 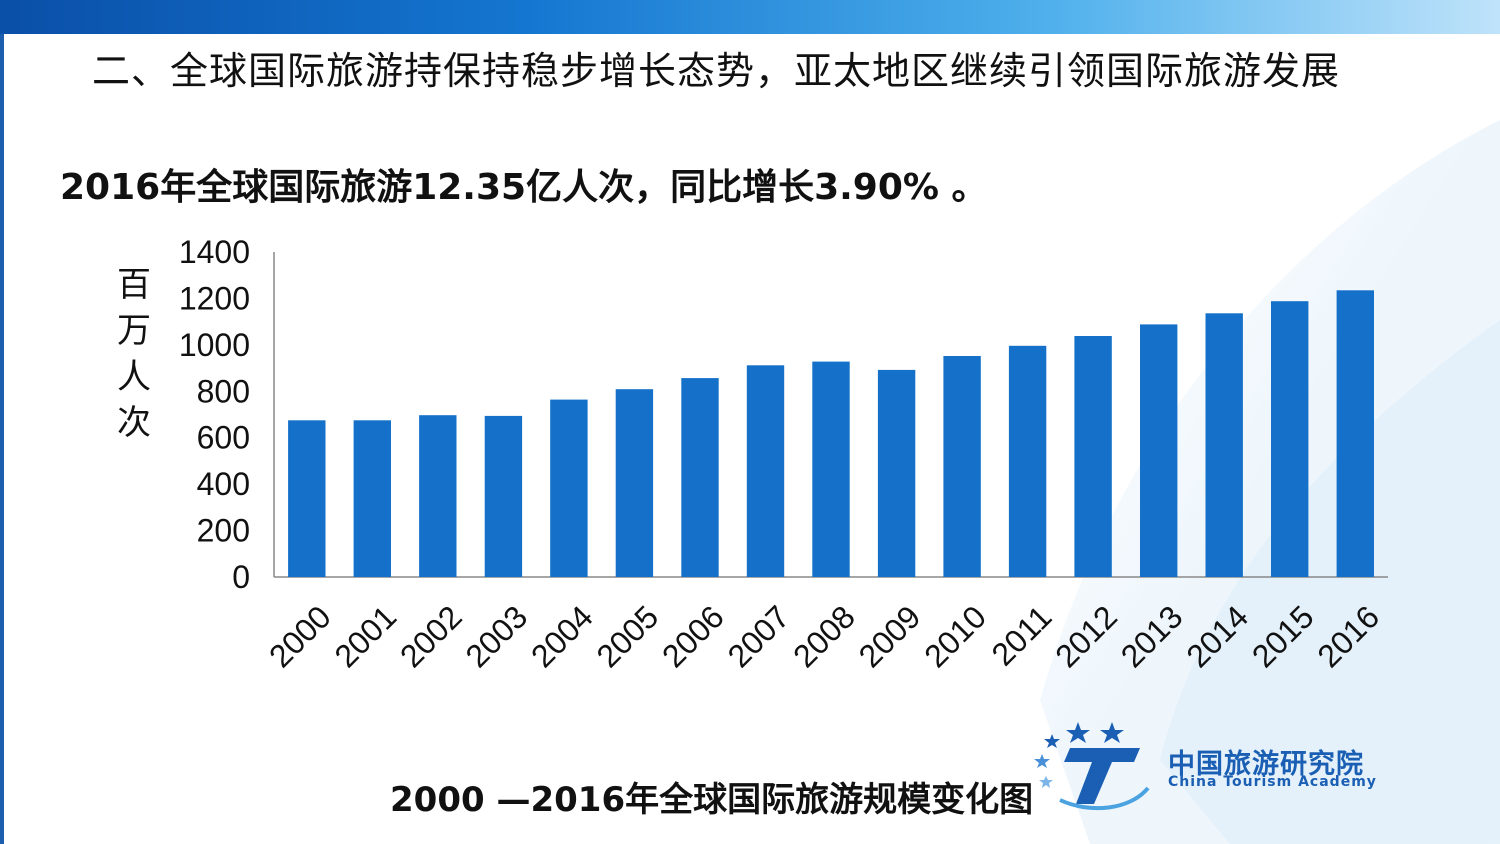 I want to click on x-tick-label: 2003, so click(x=497, y=636).